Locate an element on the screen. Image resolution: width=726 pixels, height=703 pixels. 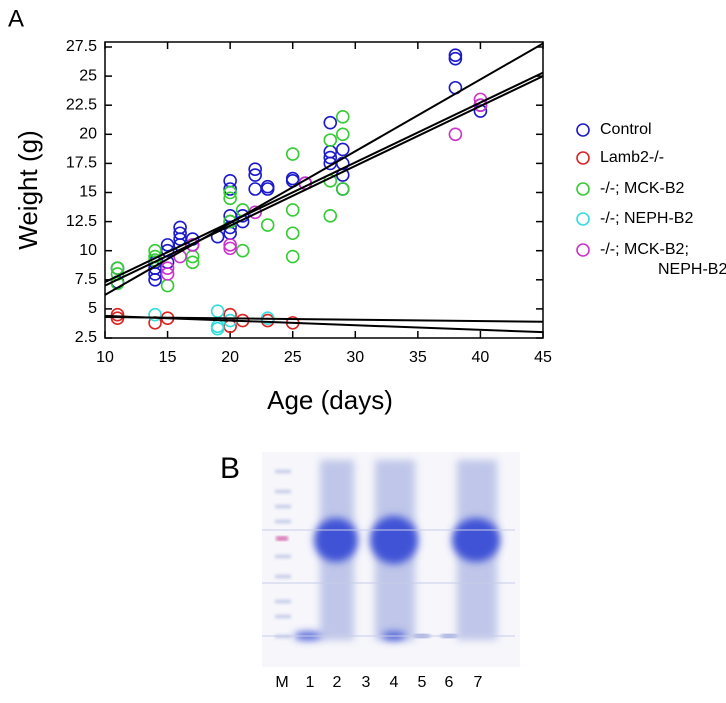
legend-label: -/-; NEPH-B2 is located at coordinates (646, 218).